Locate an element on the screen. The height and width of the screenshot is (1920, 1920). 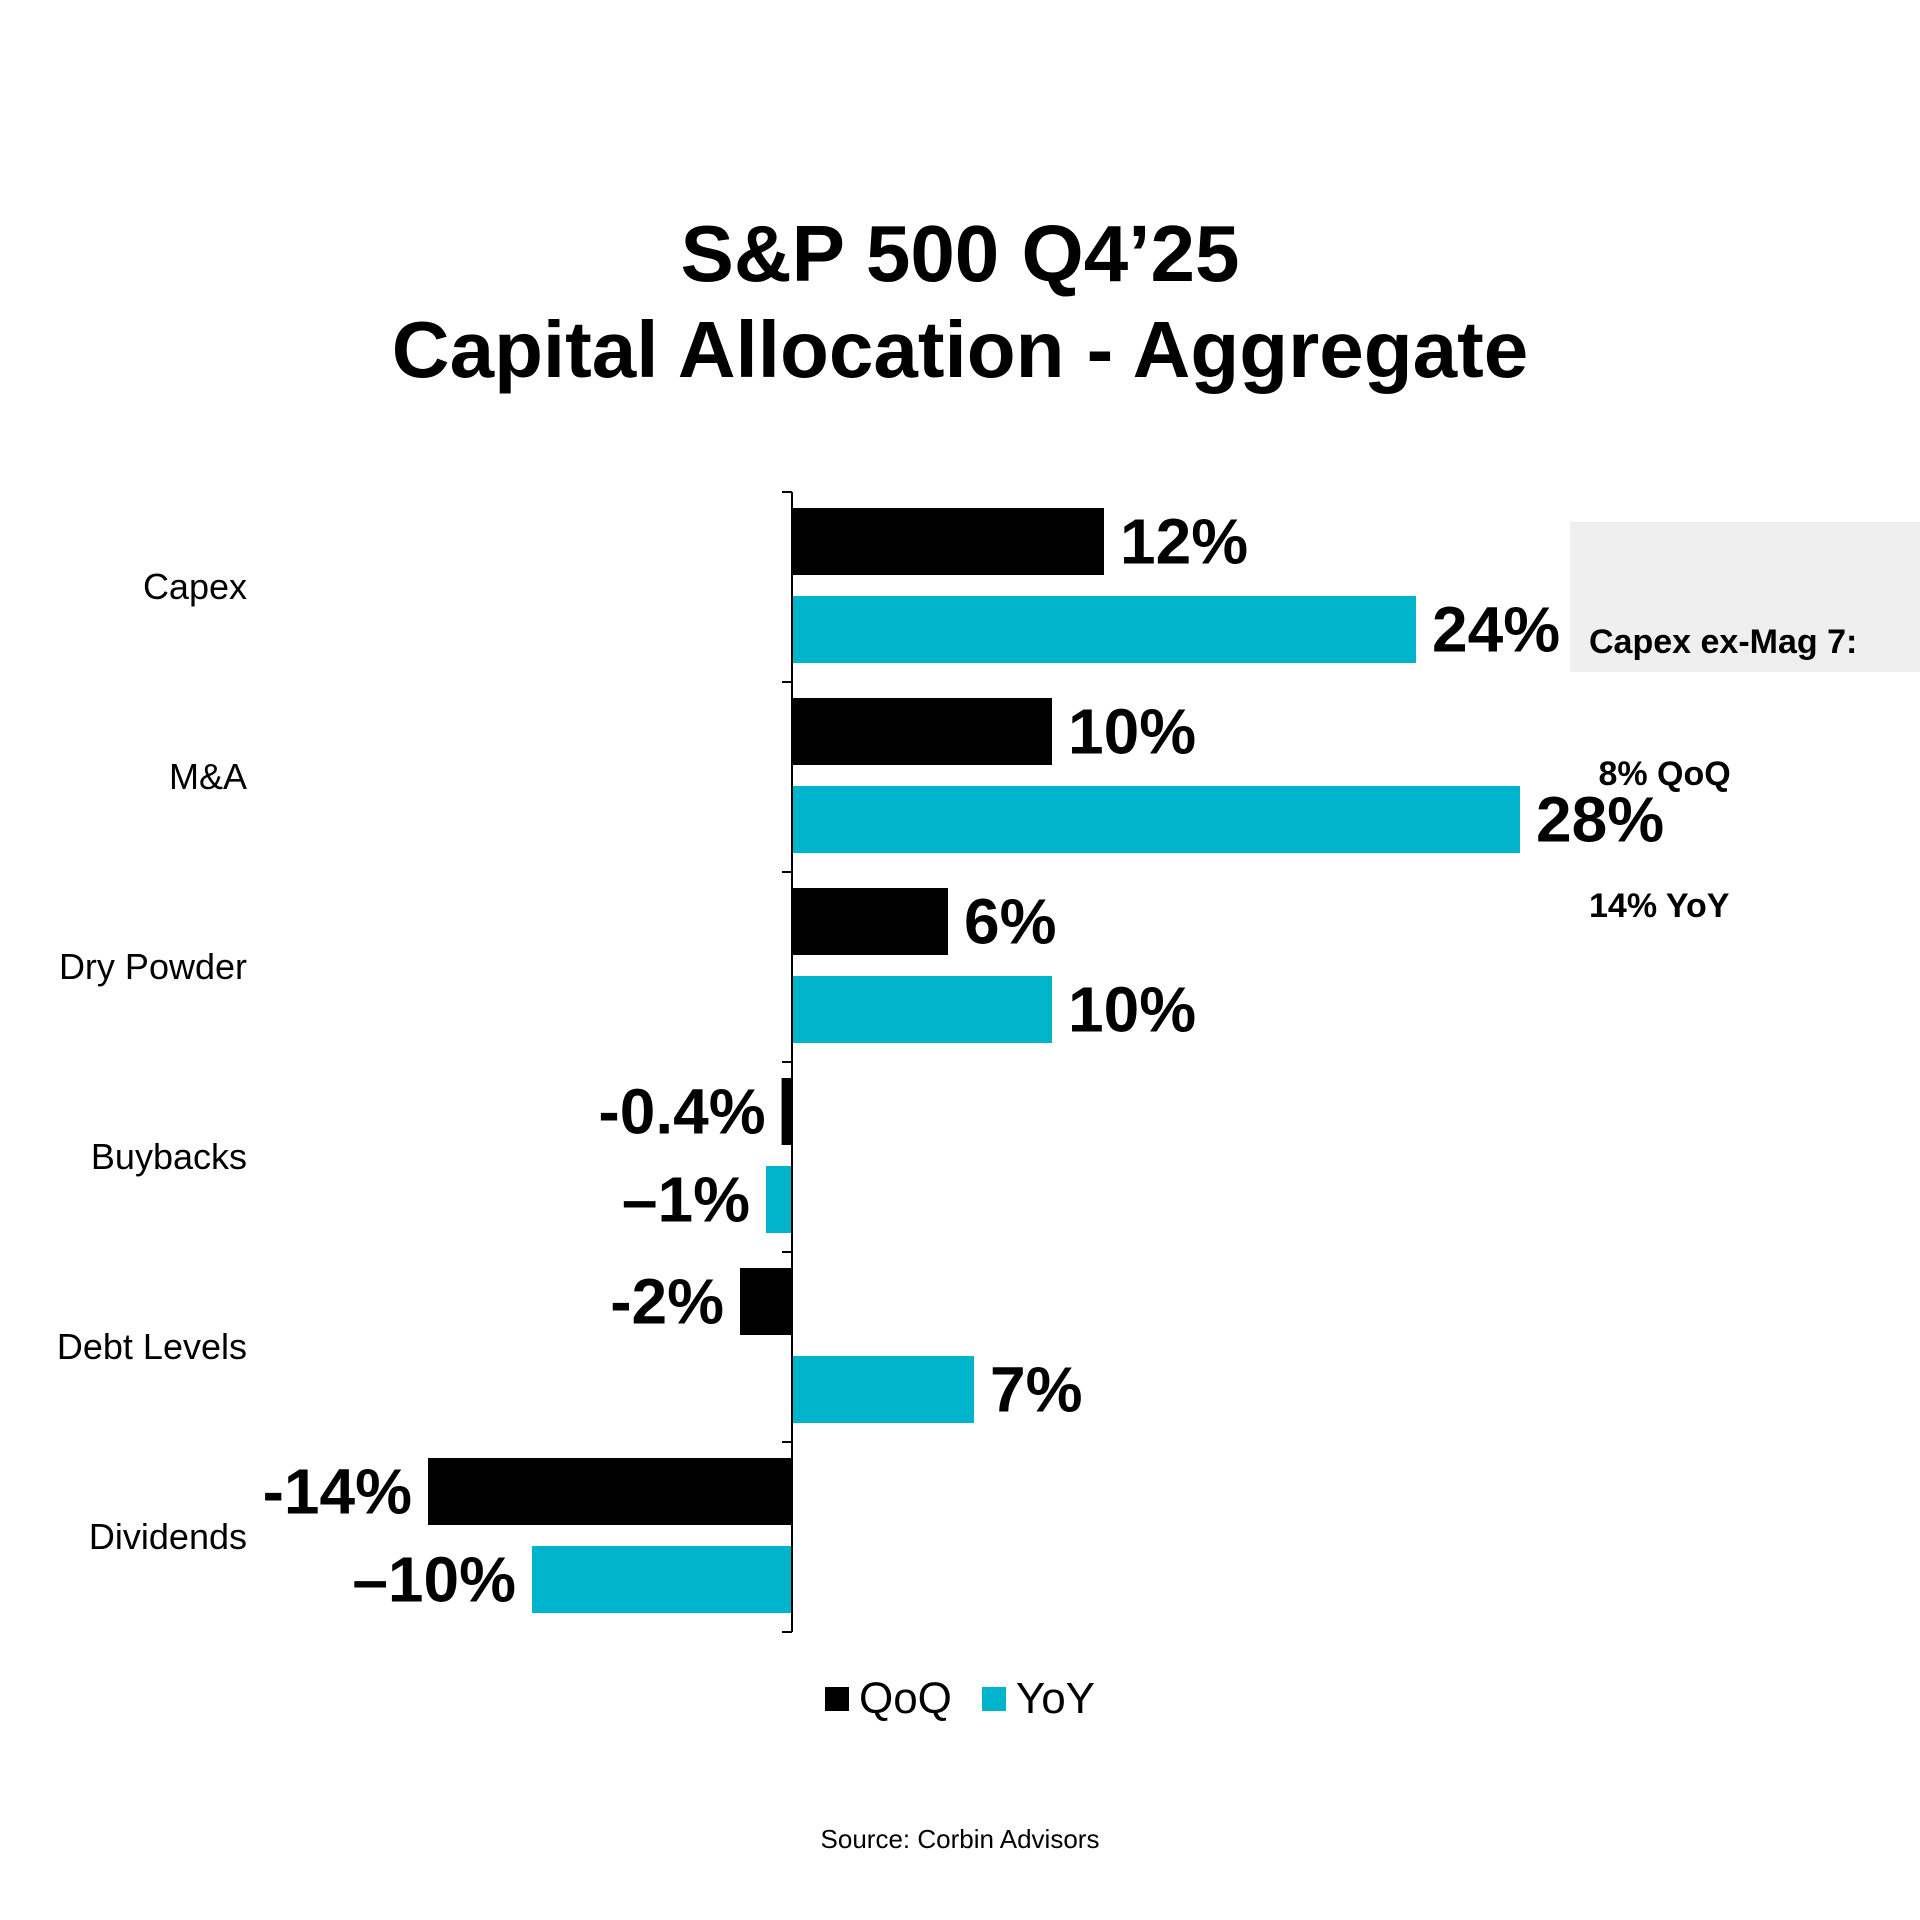
legend-swatch-qoq is located at coordinates (836, 1699).